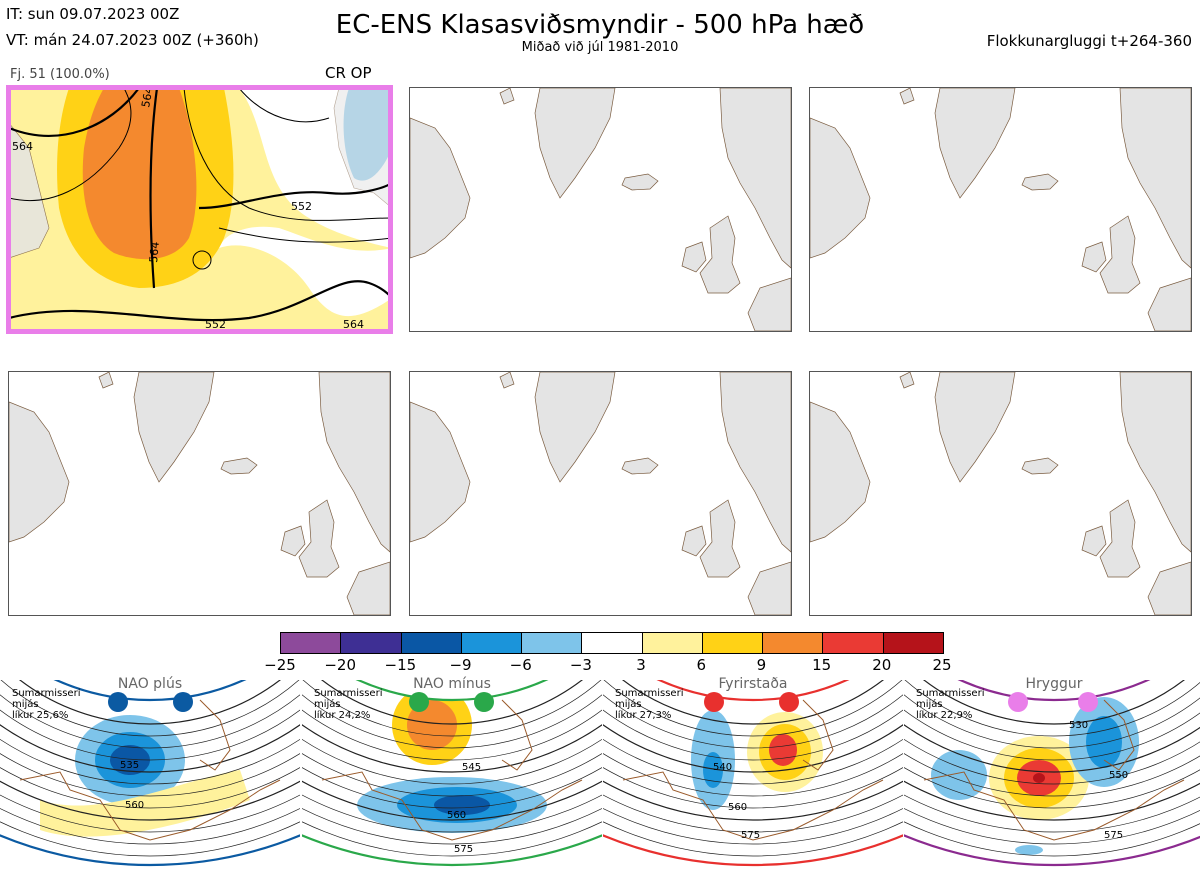 The height and width of the screenshot is (871, 1200). I want to click on colorbar-tick-label: −25, so click(280, 665).